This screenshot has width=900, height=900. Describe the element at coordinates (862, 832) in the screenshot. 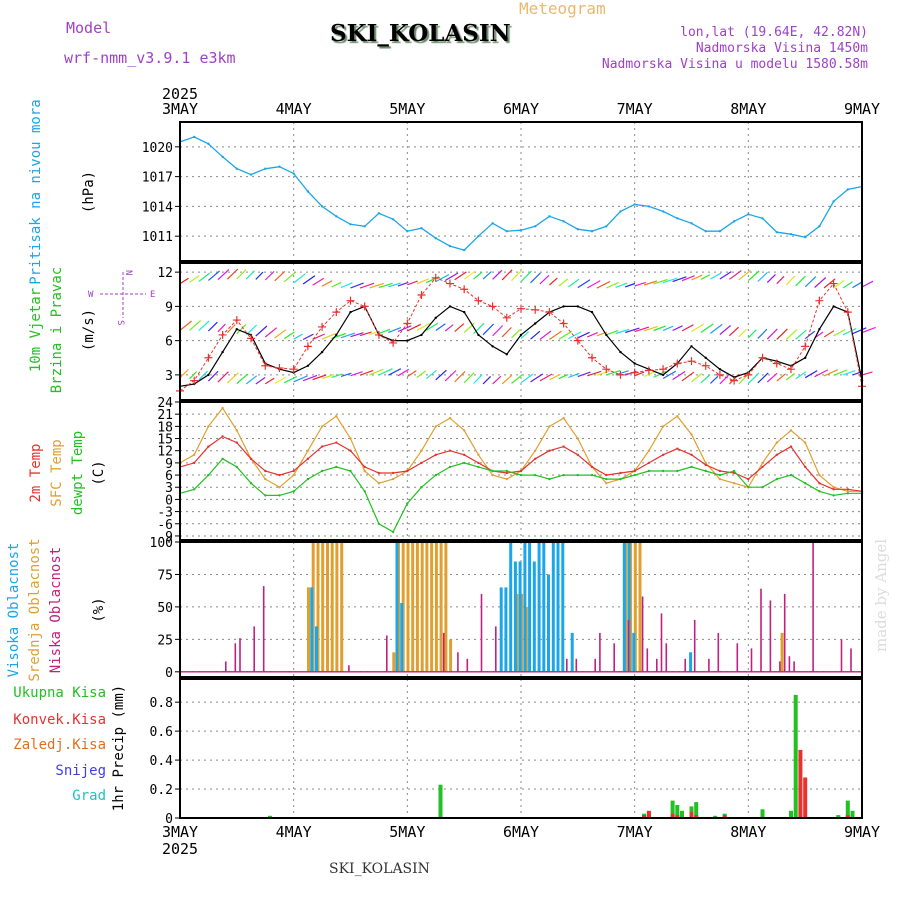

I see `bottom-date-label: 9MAY` at that location.